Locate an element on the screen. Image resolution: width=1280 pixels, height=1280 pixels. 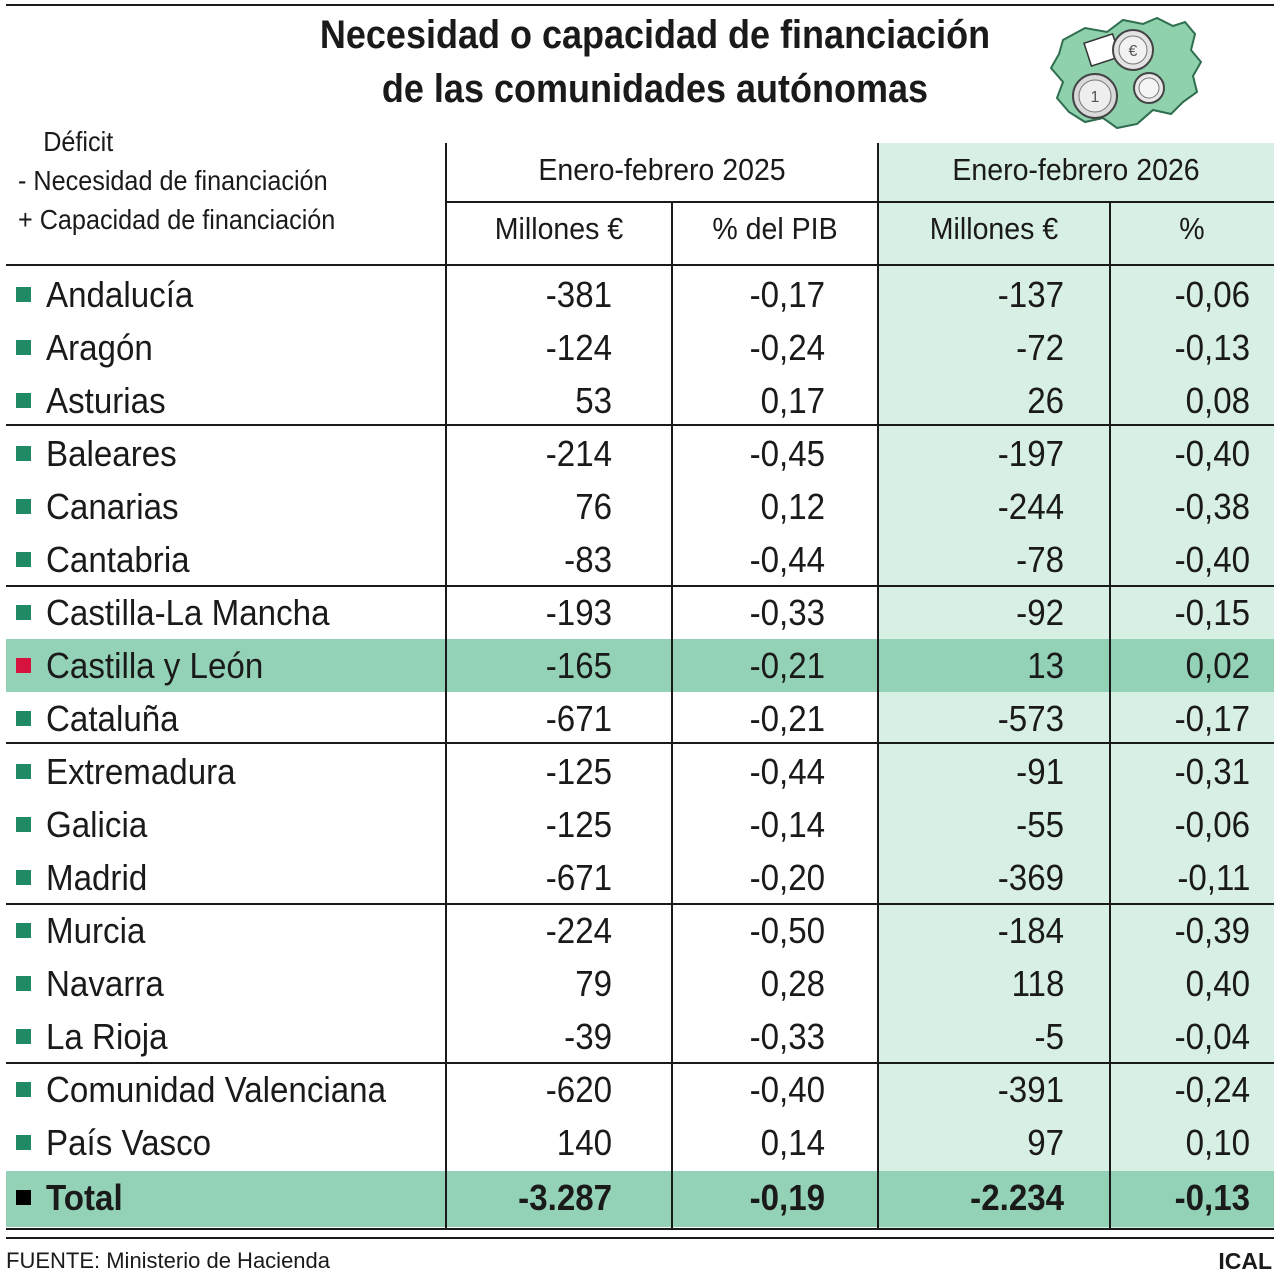
header-2025: Enero-febrero 2025 is located at coordinates (662, 169).